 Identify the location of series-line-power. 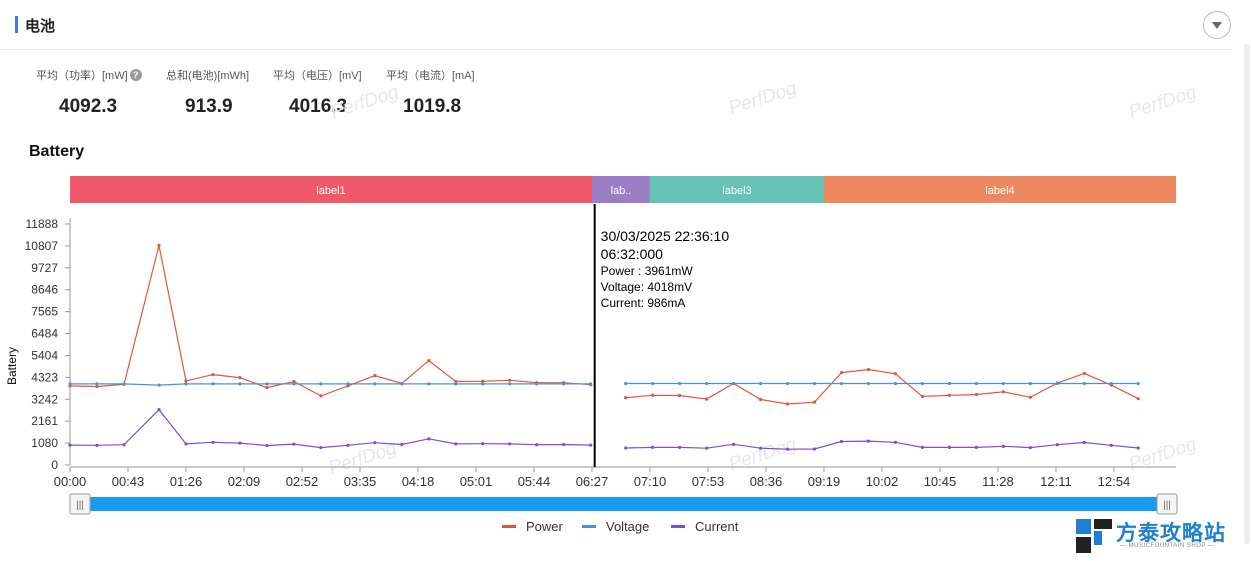
(330, 321).